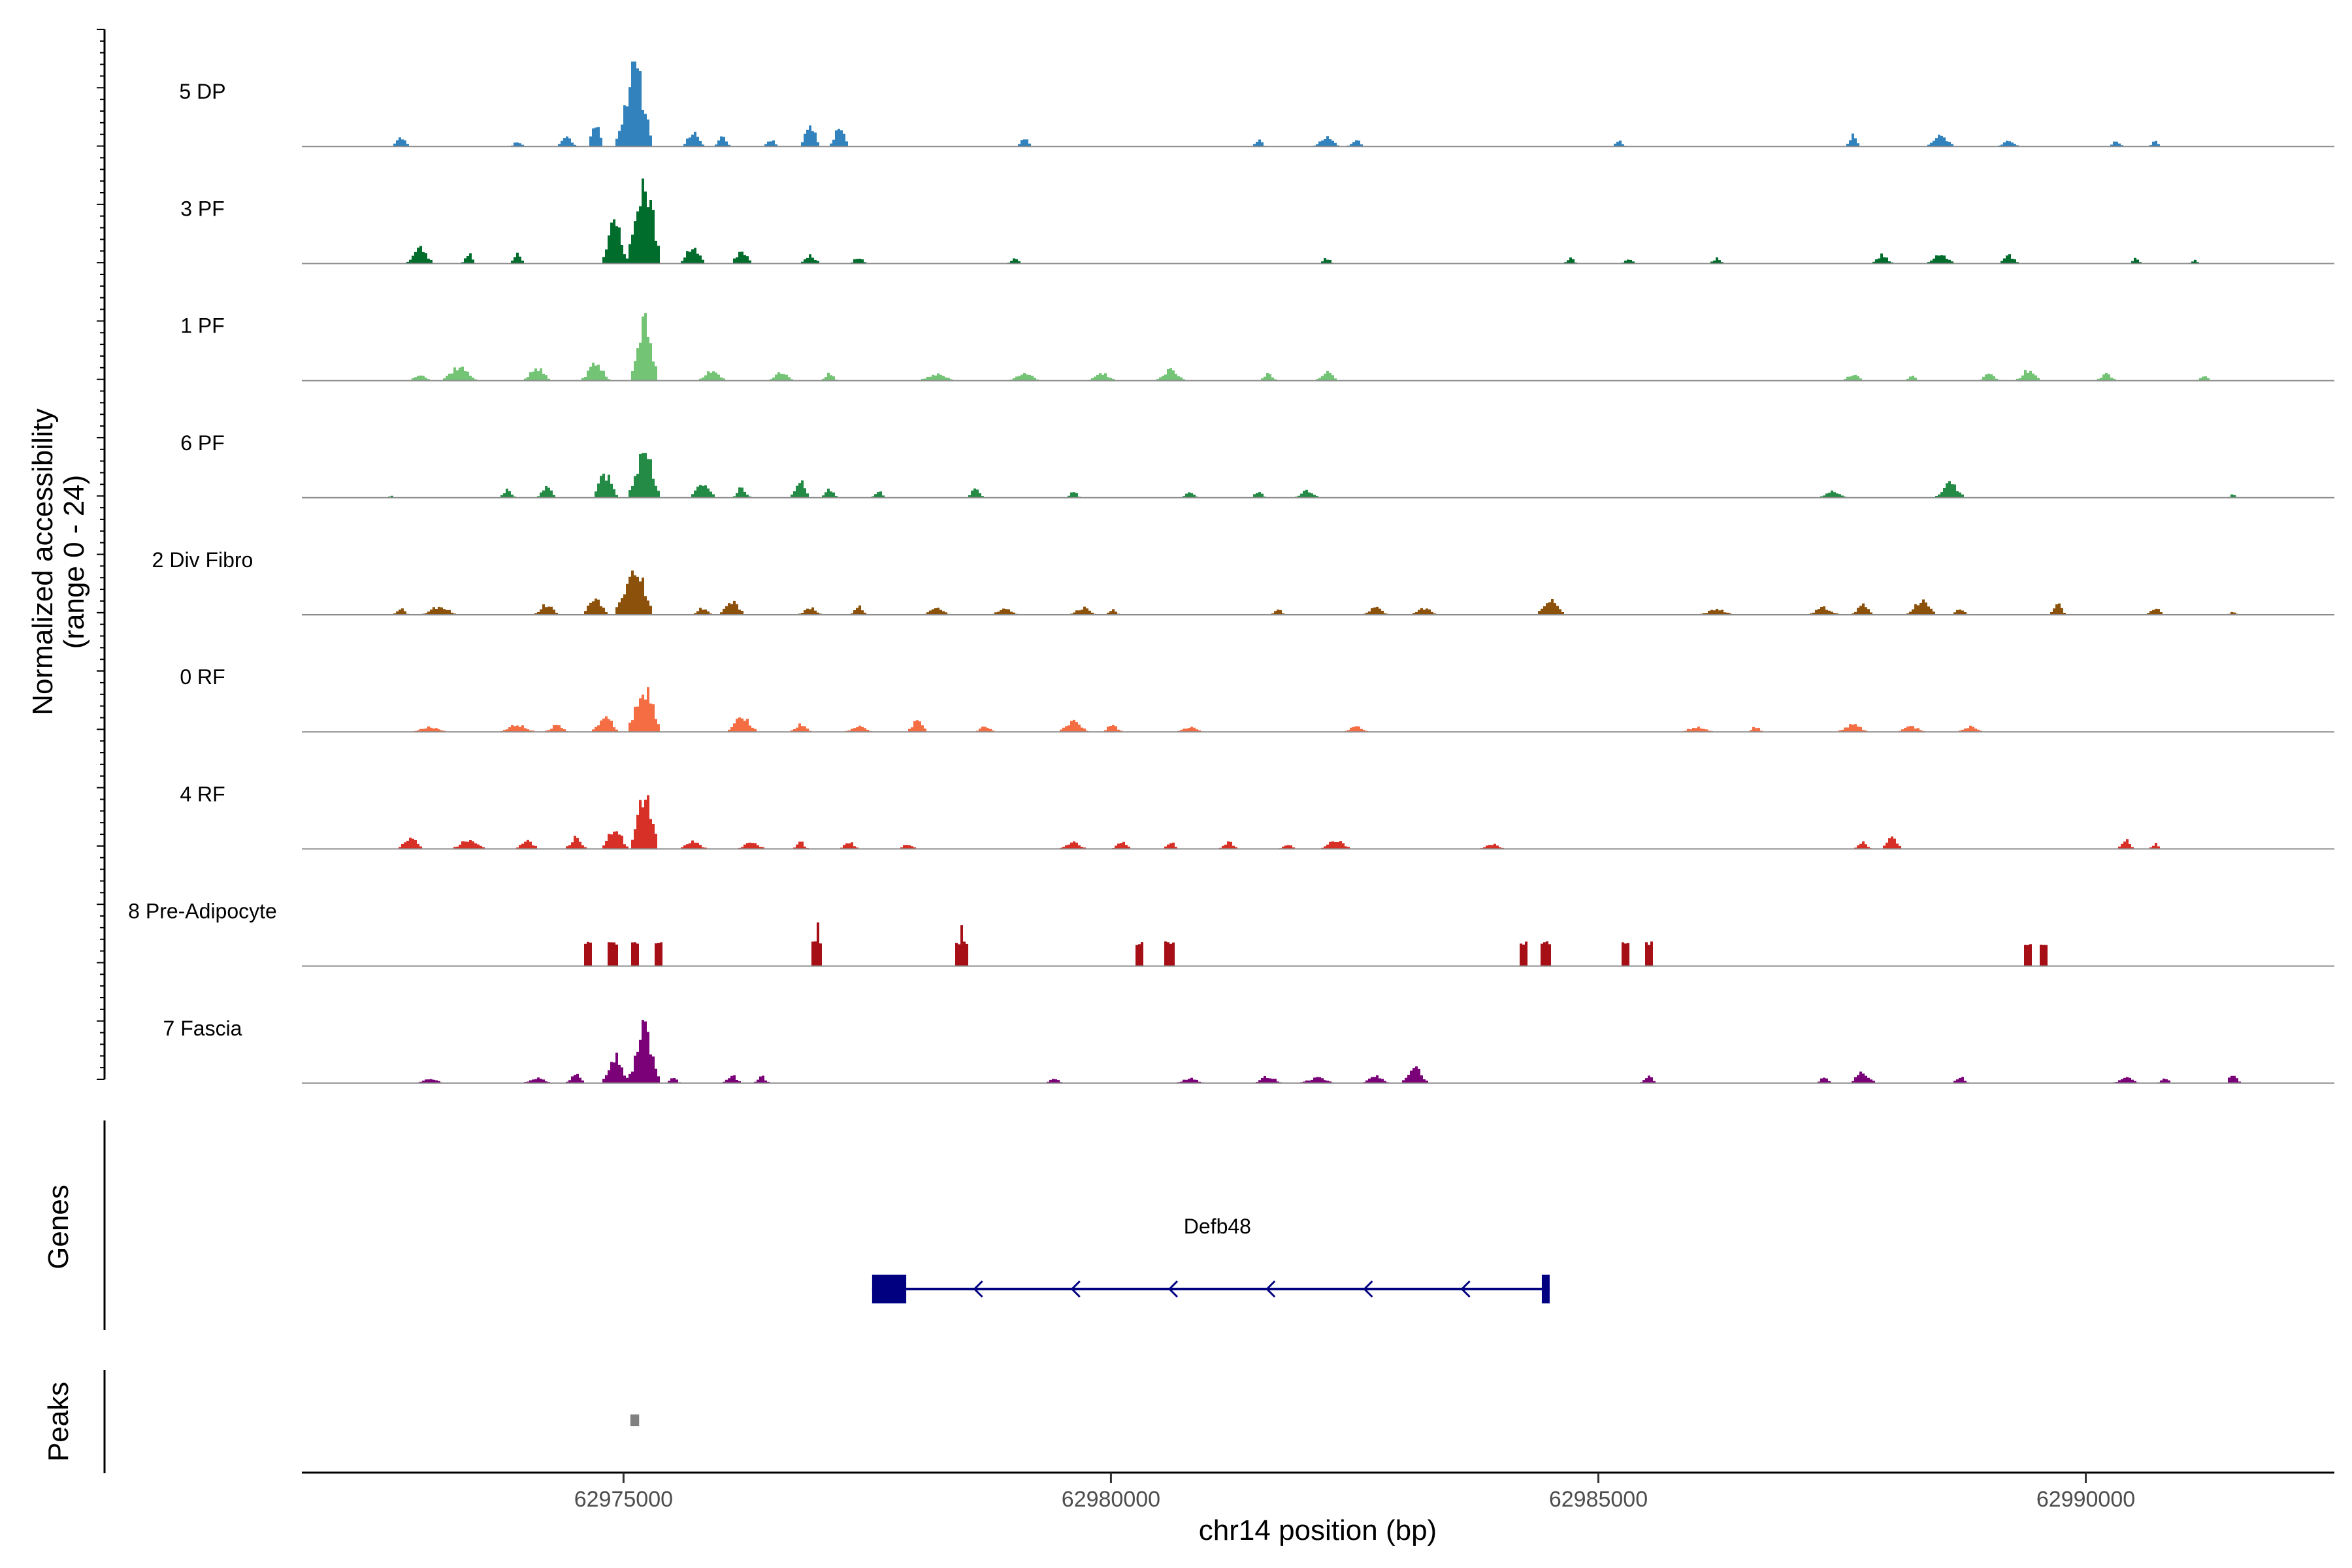 The image size is (2352, 1568). What do you see at coordinates (1249, 1050) in the screenshot?
I see `track-7-fascia: 7 Fascia` at bounding box center [1249, 1050].